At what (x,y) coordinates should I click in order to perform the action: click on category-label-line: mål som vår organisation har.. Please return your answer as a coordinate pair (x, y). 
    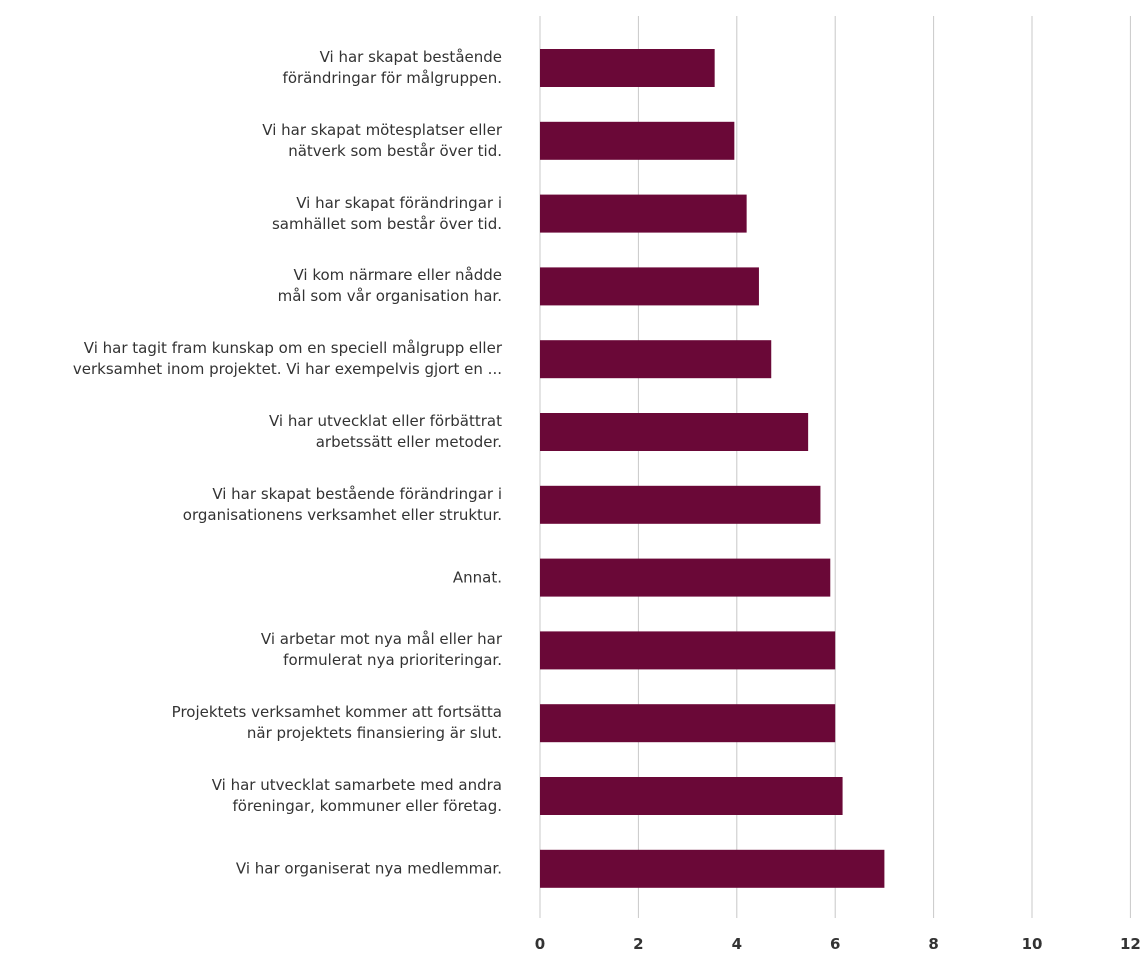
    Looking at the image, I should click on (389, 296).